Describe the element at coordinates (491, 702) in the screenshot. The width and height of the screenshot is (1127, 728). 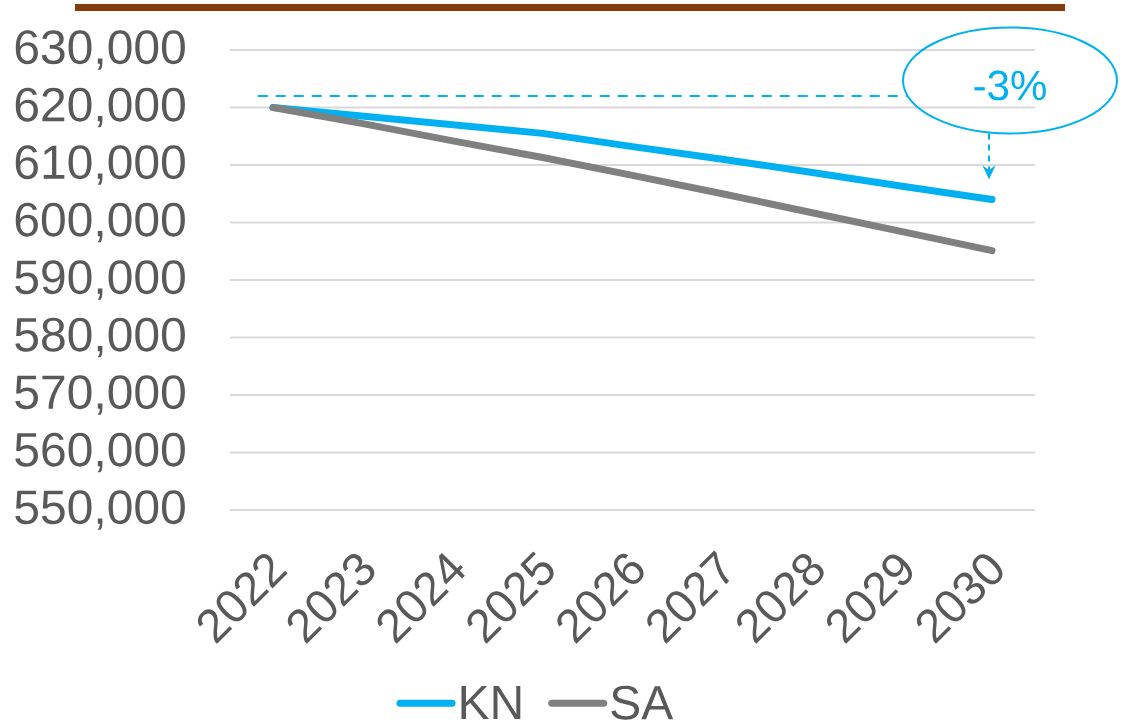
I see `legend-label: KN` at that location.